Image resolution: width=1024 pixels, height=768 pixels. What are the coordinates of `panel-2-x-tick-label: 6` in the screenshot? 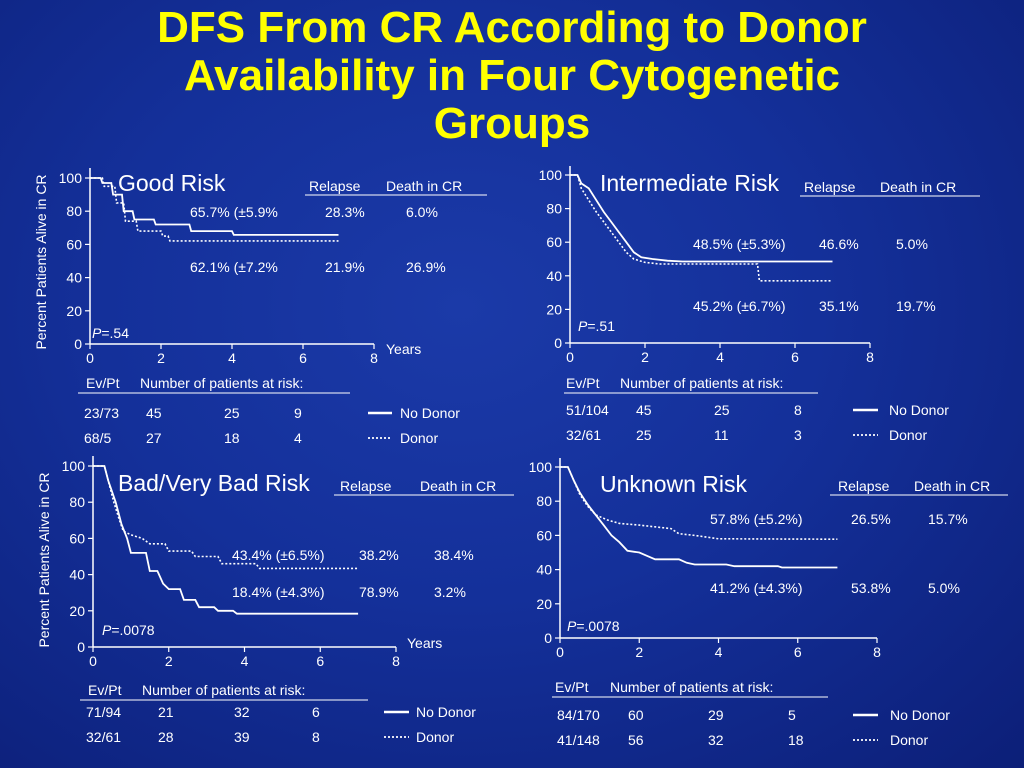 It's located at (795, 357).